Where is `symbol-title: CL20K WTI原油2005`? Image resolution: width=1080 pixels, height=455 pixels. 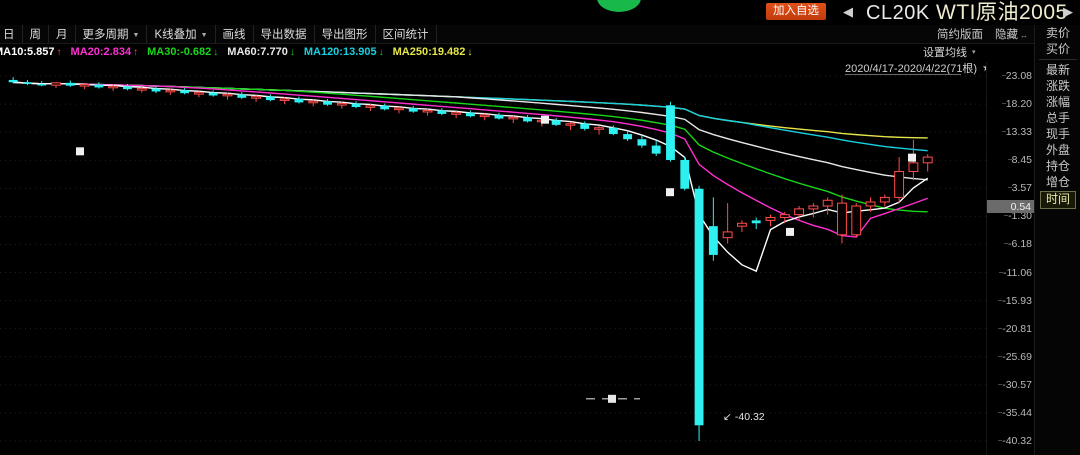 symbol-title: CL20K WTI原油2005 is located at coordinates (967, 13).